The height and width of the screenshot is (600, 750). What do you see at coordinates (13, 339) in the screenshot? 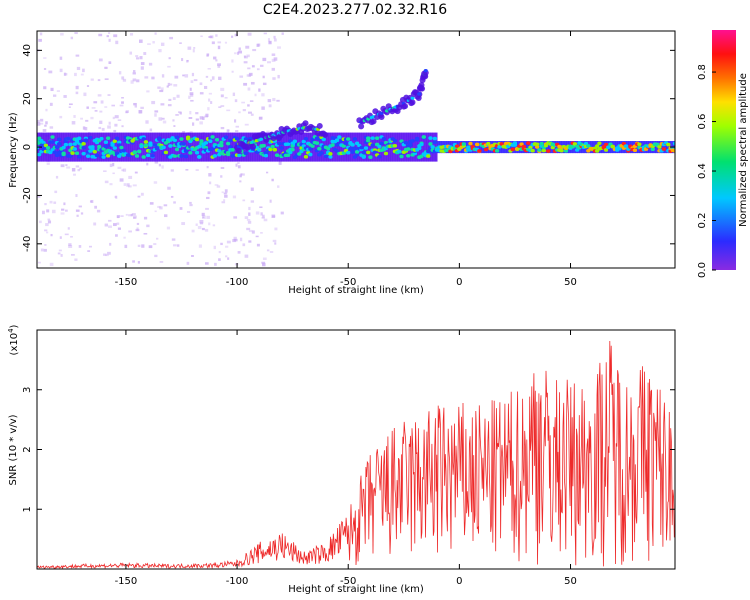
I see `svg-text: (x104)` at bounding box center [13, 339].